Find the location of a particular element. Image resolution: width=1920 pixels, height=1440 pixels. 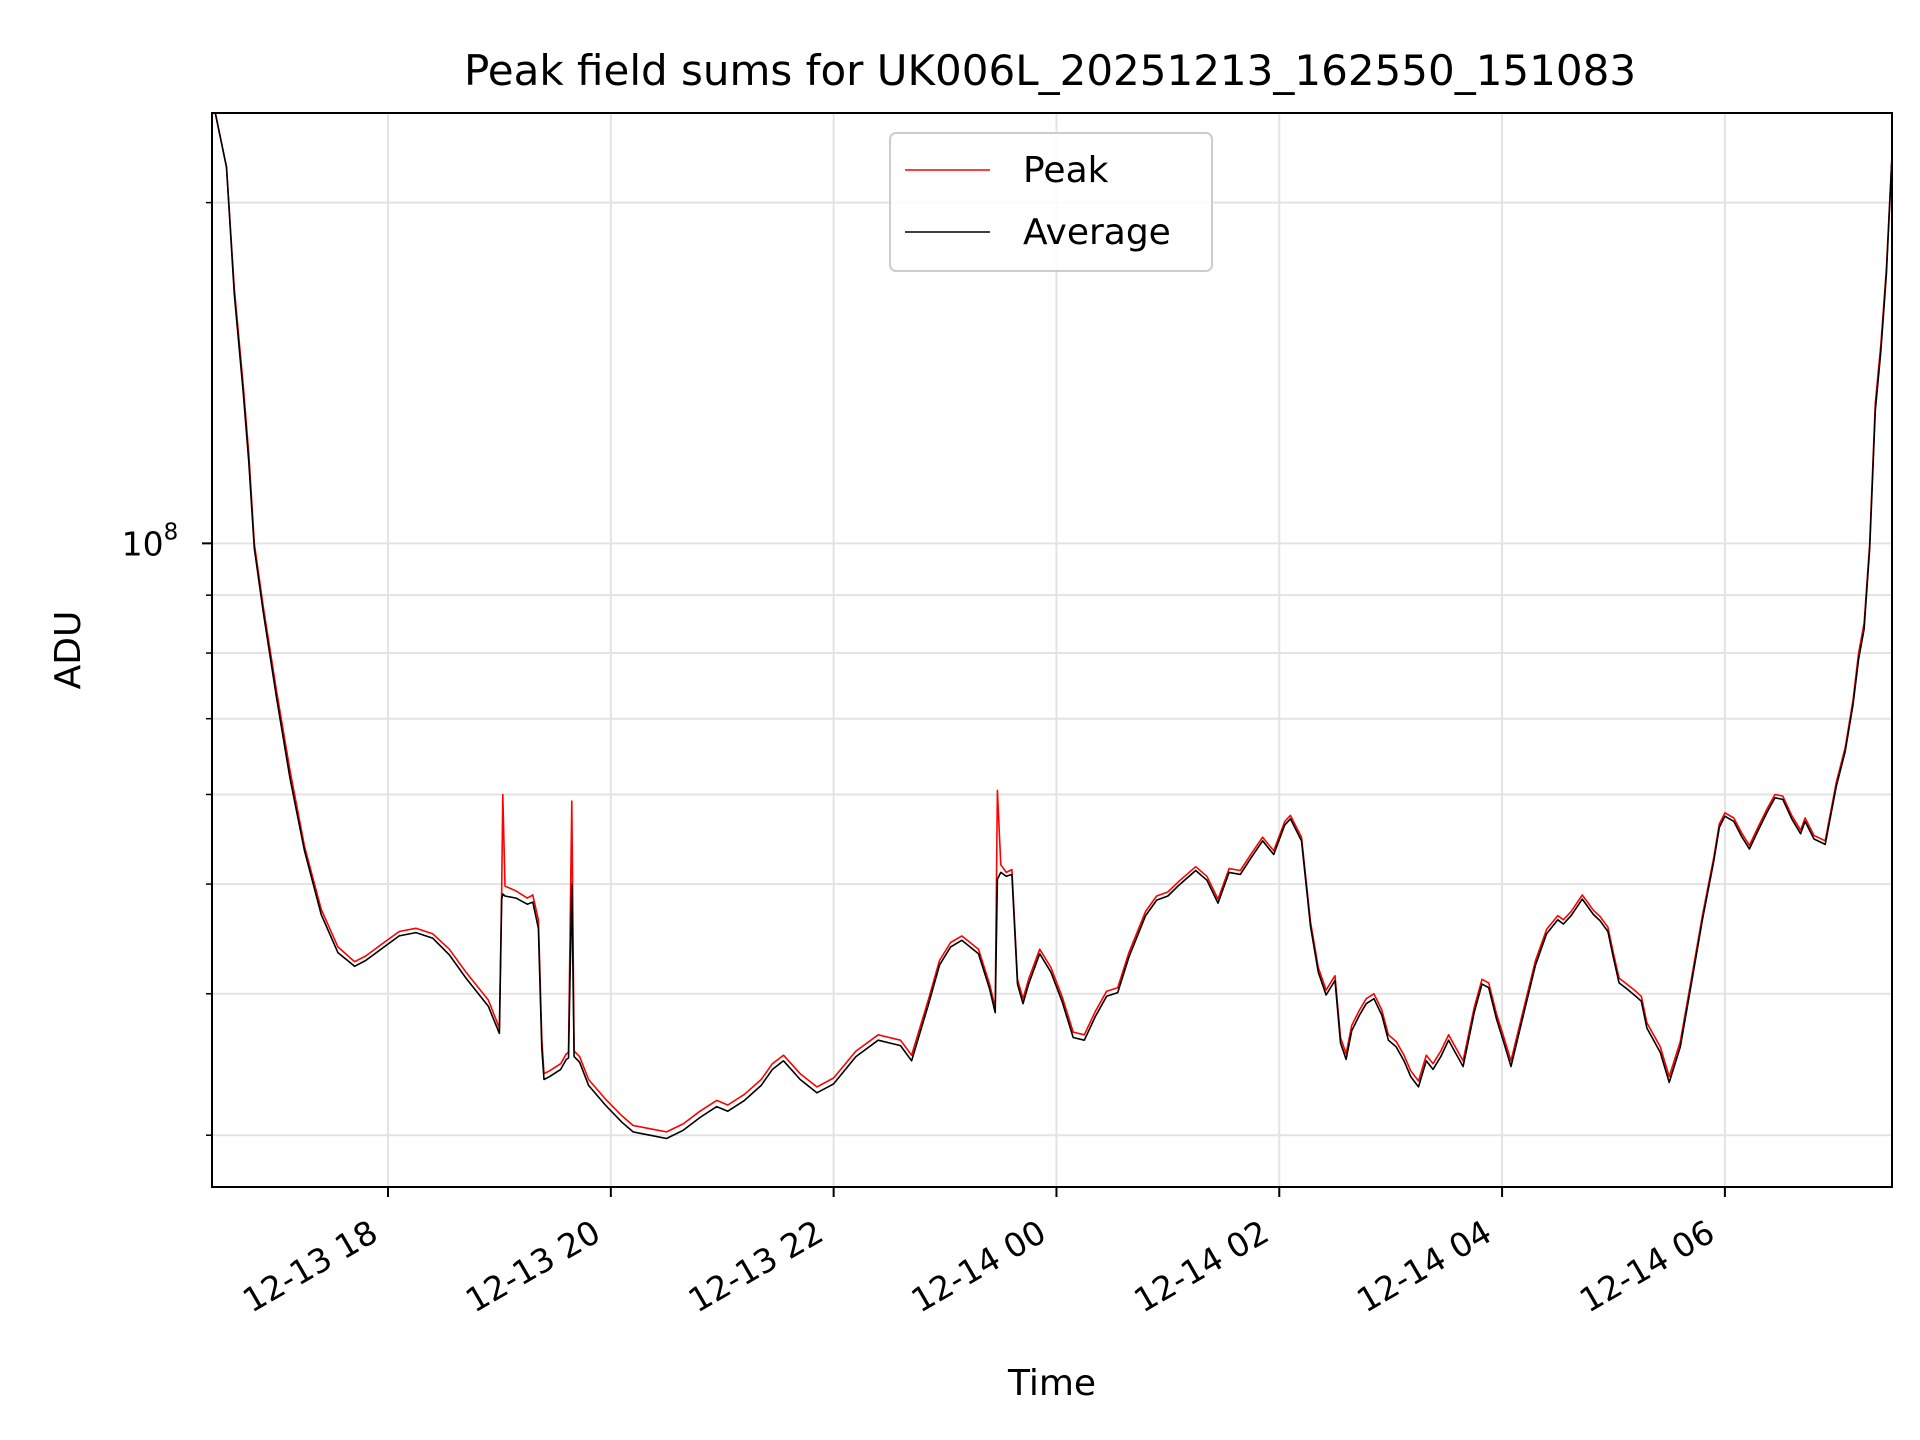

legend-label-average: Average is located at coordinates (1097, 232).